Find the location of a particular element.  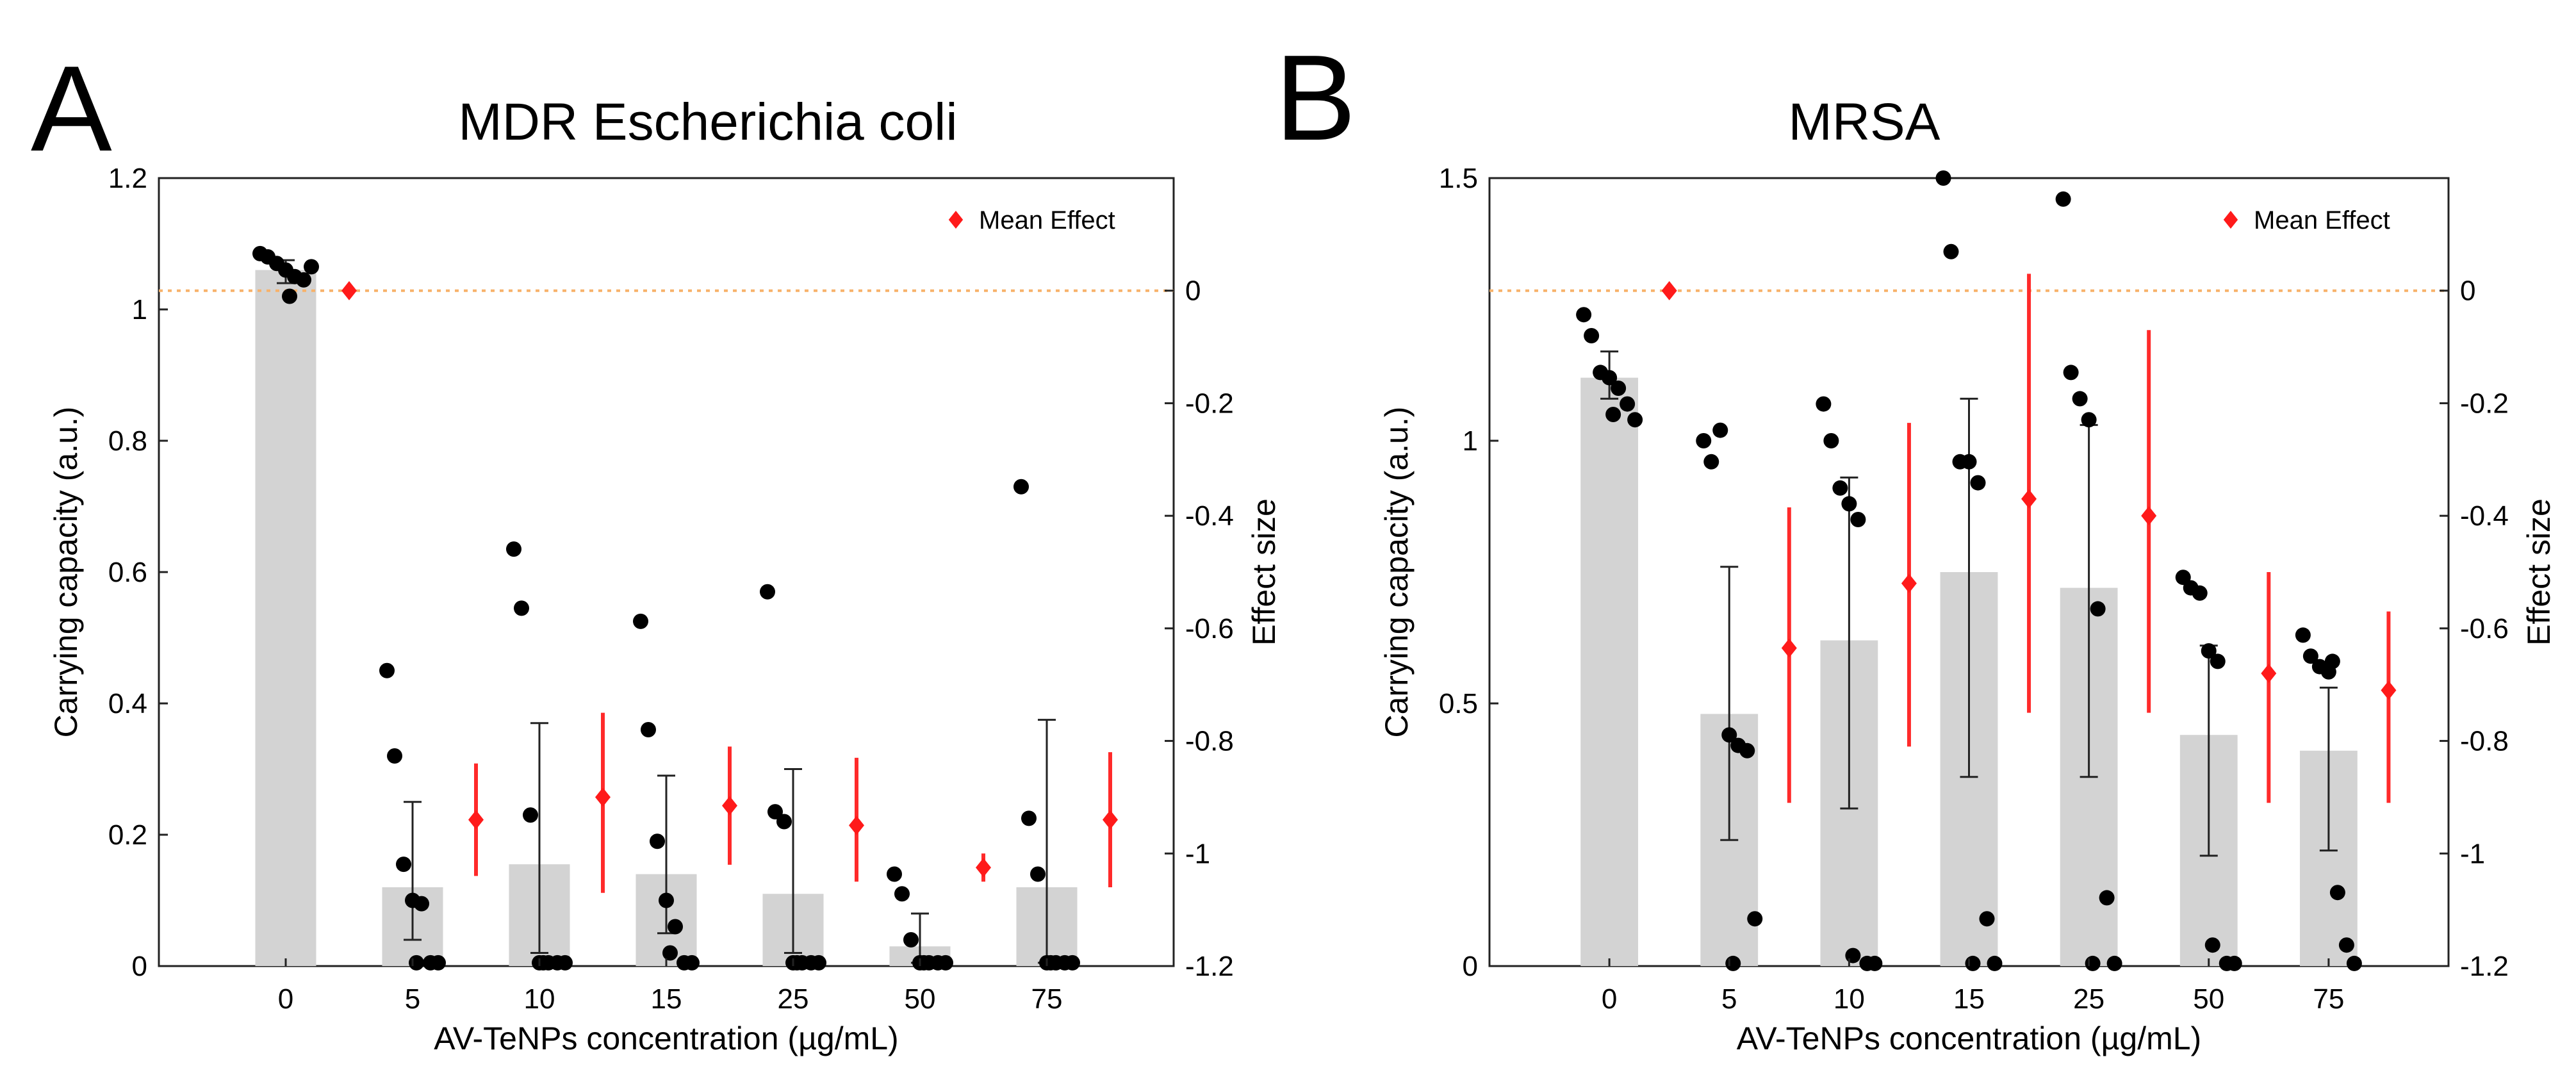

legend-marker is located at coordinates (2230, 220).